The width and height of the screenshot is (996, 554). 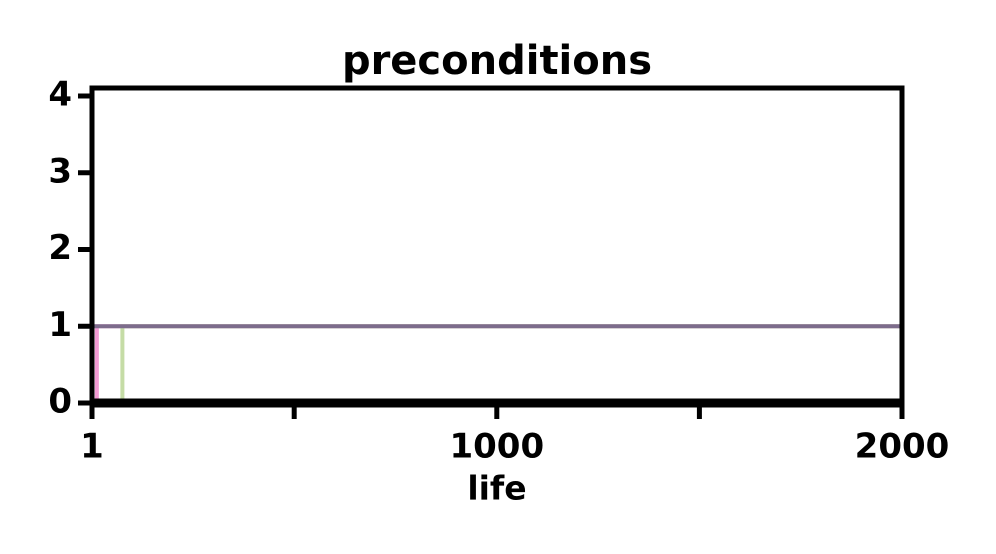 I want to click on y-tick-label: 4, so click(x=60, y=95).